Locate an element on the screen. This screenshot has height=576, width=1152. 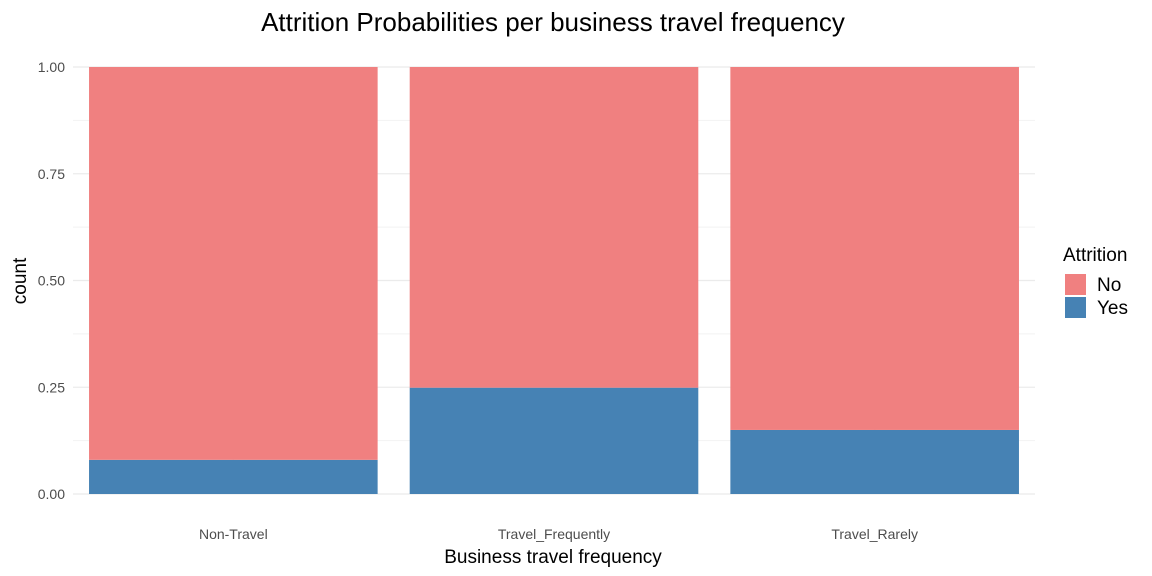
y-tick-label: 0.00 is located at coordinates (51, 494).